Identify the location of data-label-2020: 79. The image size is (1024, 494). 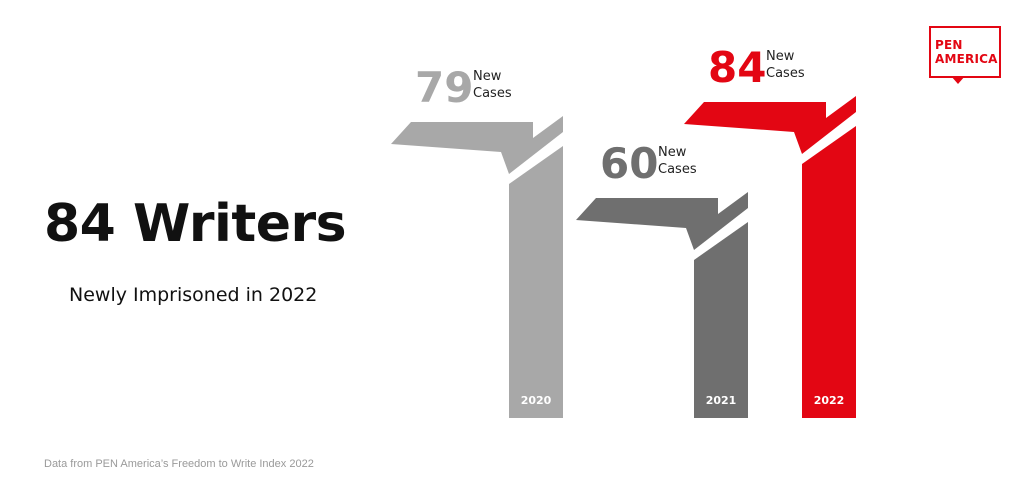
(444, 87).